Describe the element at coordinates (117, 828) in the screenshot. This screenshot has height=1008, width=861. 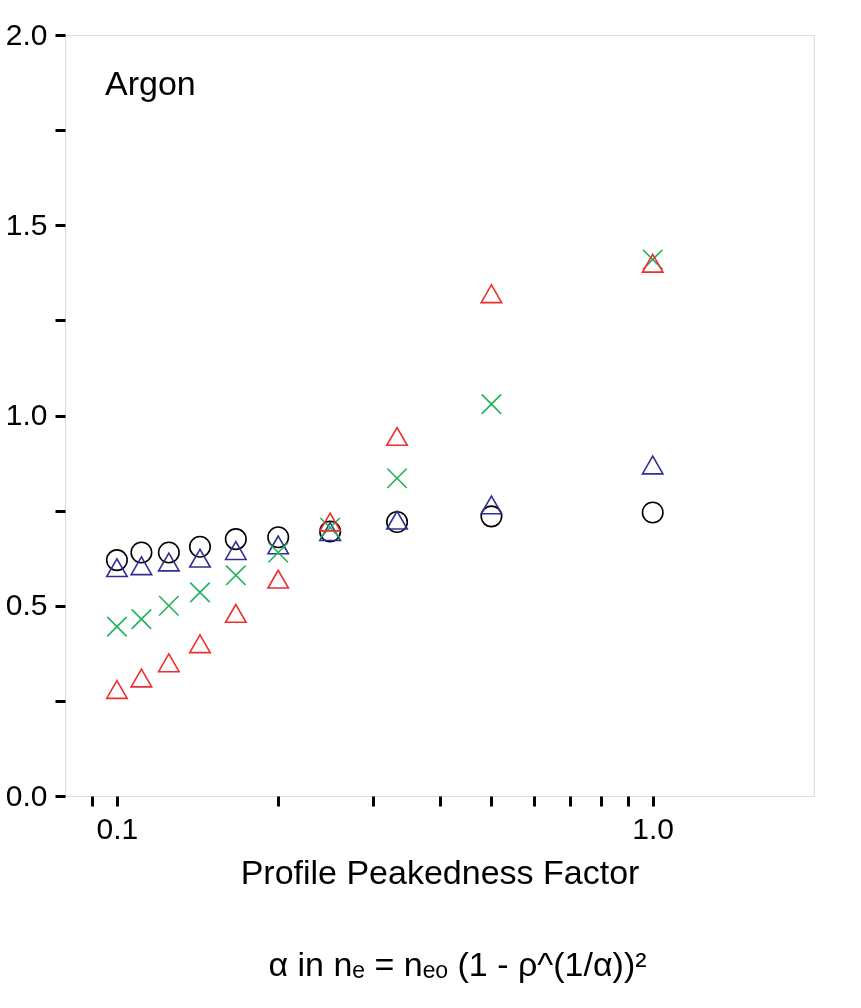
I see `x-tick-label: 0.1` at that location.